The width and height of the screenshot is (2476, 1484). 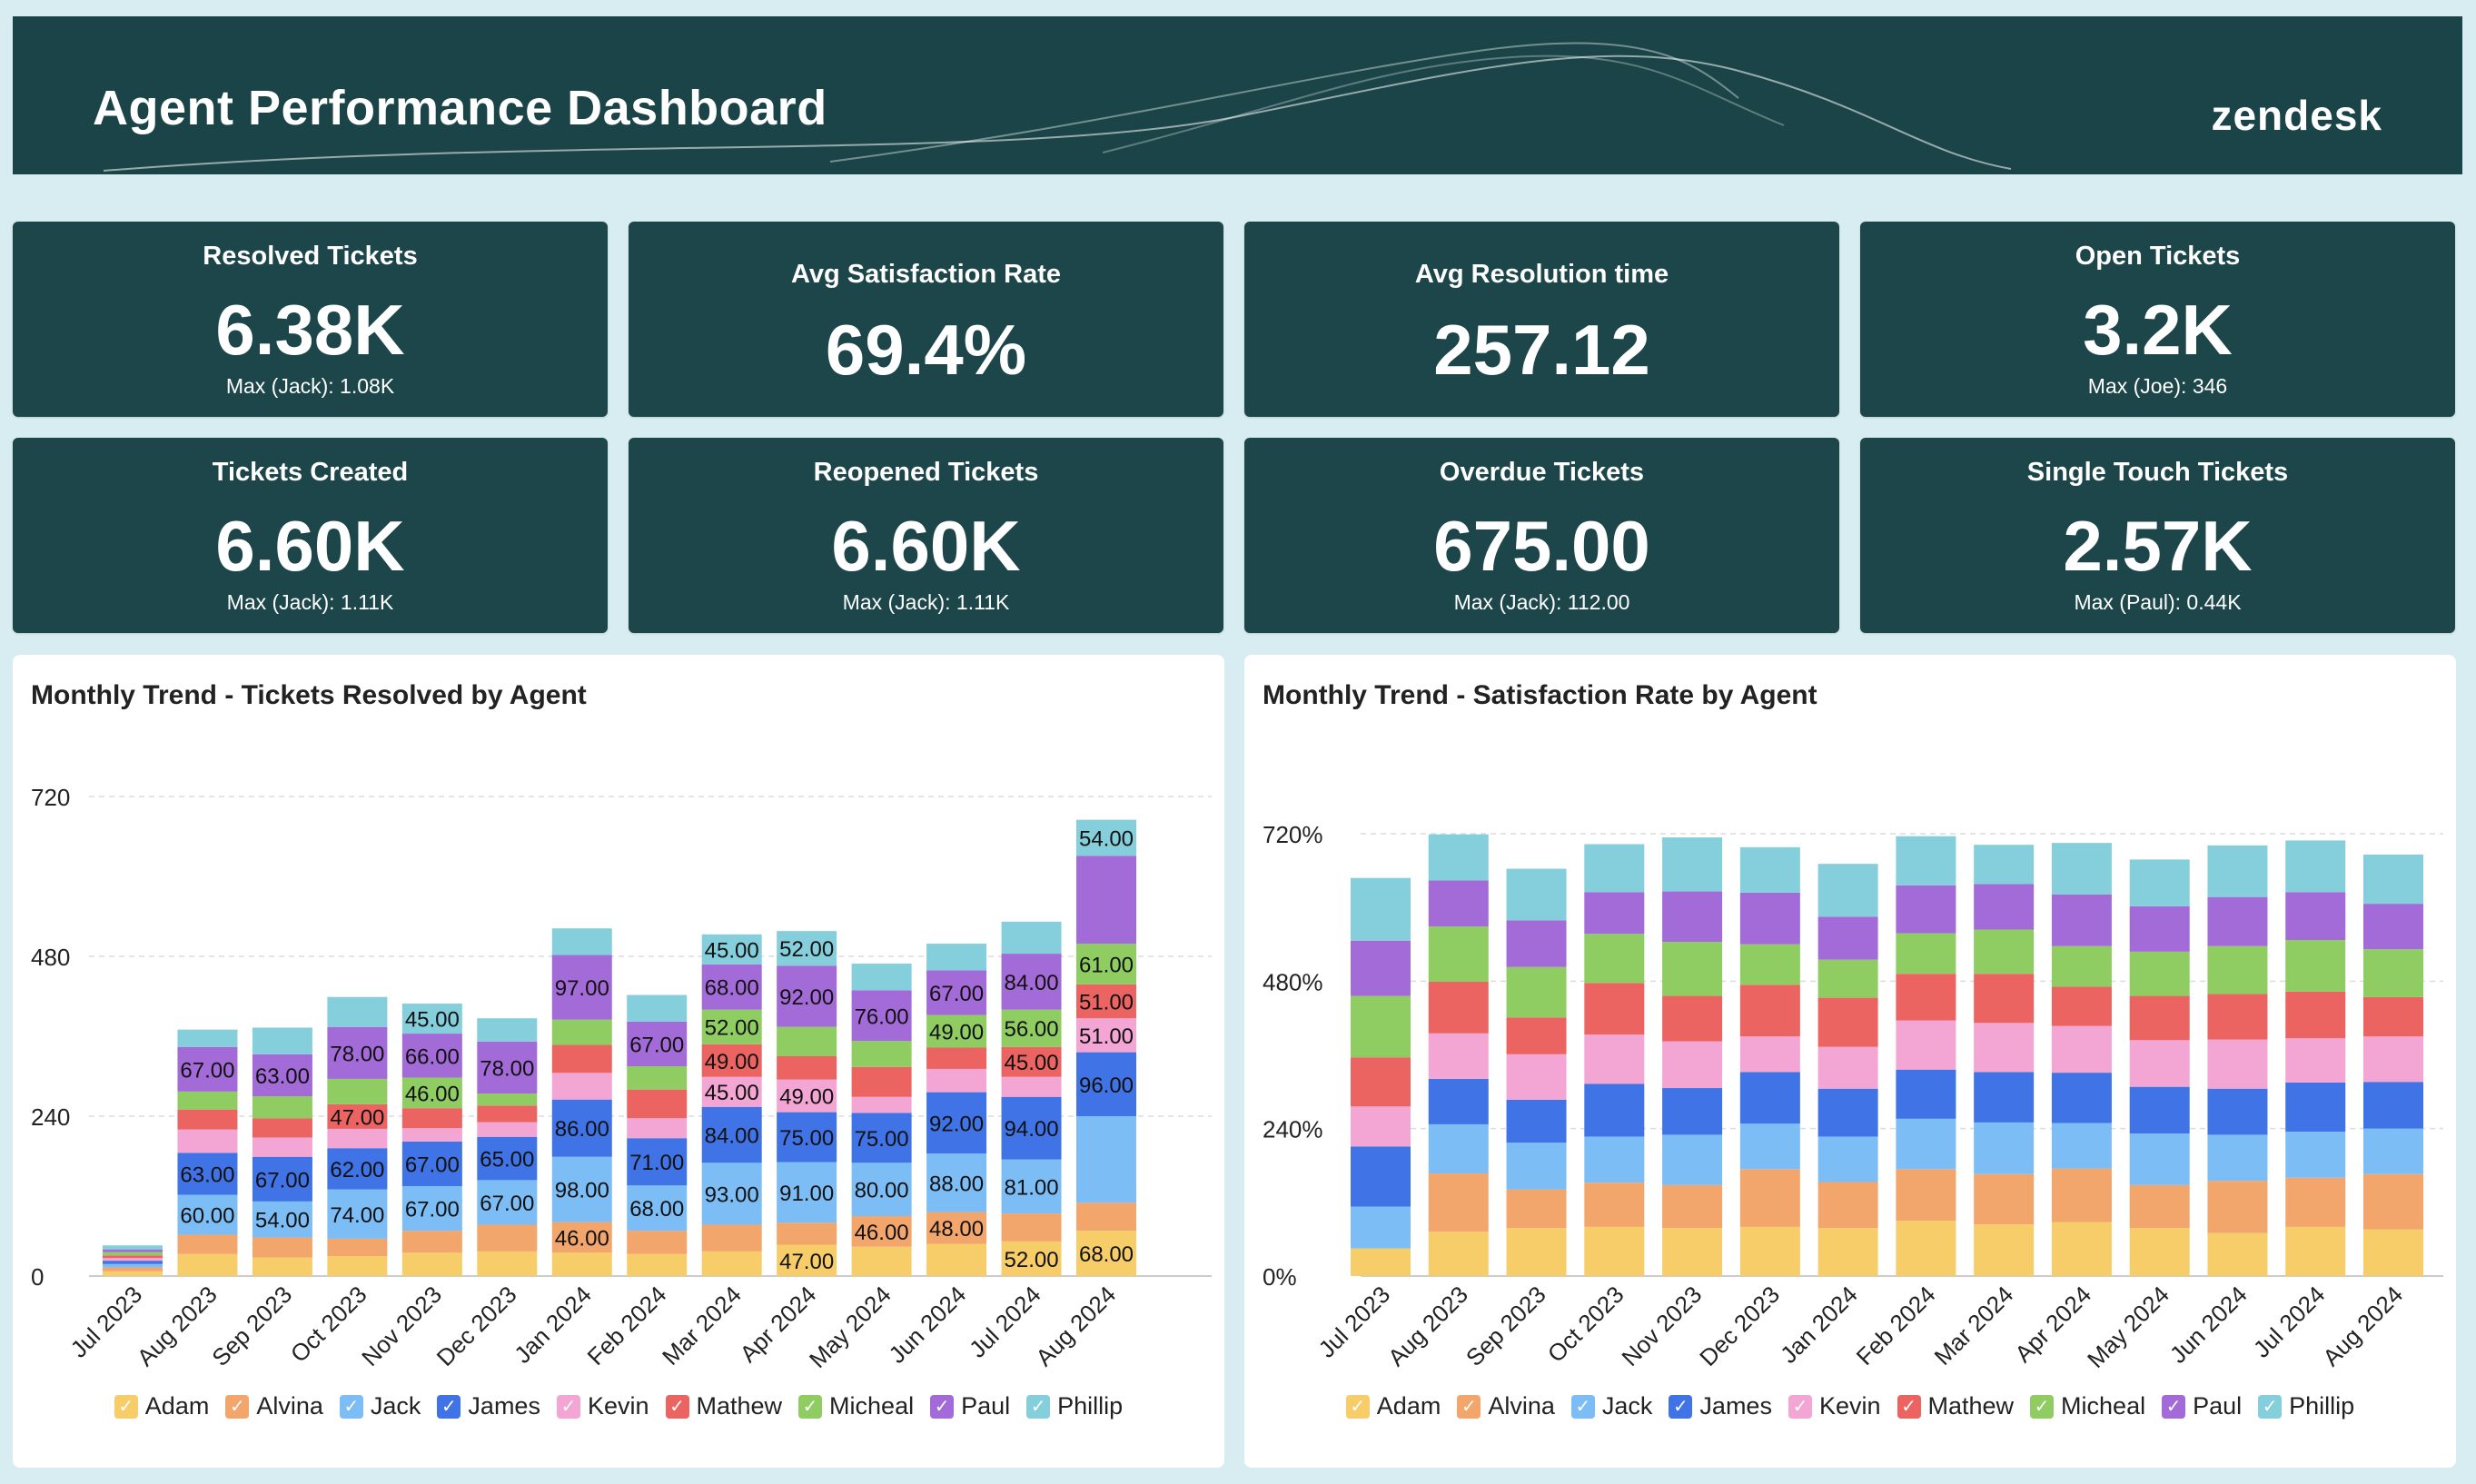 I want to click on bar-segment-phillip-jan-2024, so click(x=581, y=941).